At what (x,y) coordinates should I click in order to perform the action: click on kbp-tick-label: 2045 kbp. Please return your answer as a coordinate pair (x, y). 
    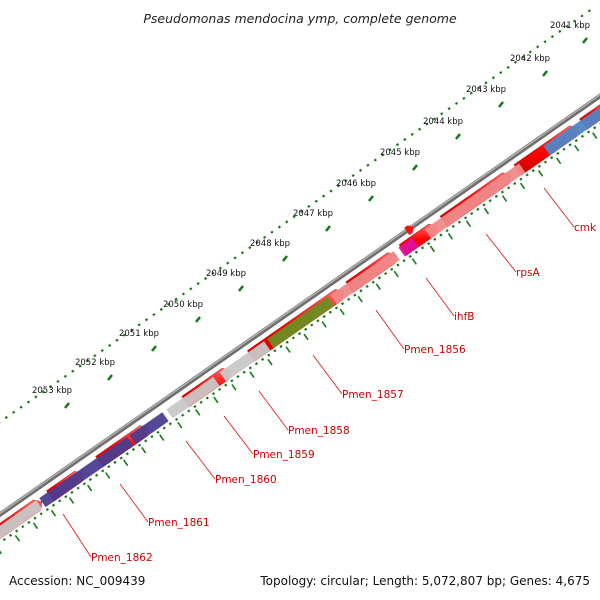
    Looking at the image, I should click on (400, 153).